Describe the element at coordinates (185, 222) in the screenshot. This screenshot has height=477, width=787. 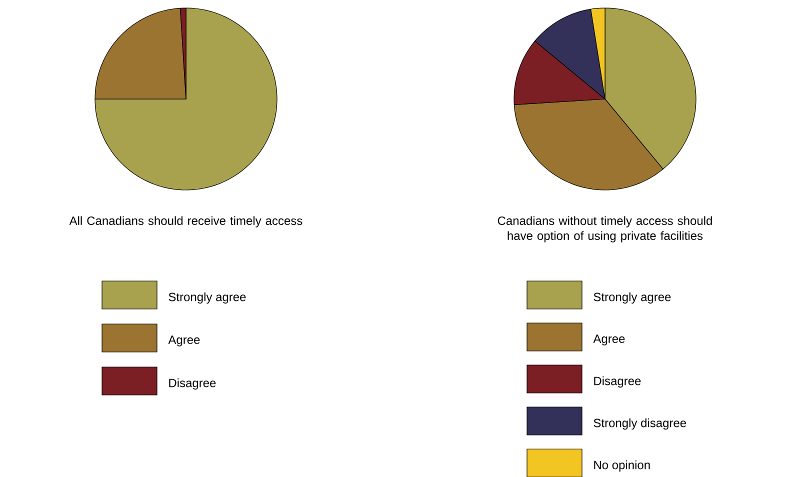
I see `text: All Canadians should receive timely access` at that location.